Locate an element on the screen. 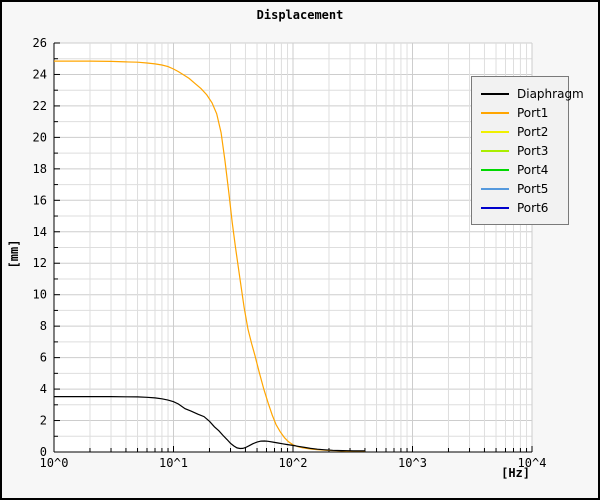 The width and height of the screenshot is (600, 500). legend-item-port1: Port1 is located at coordinates (524, 112).